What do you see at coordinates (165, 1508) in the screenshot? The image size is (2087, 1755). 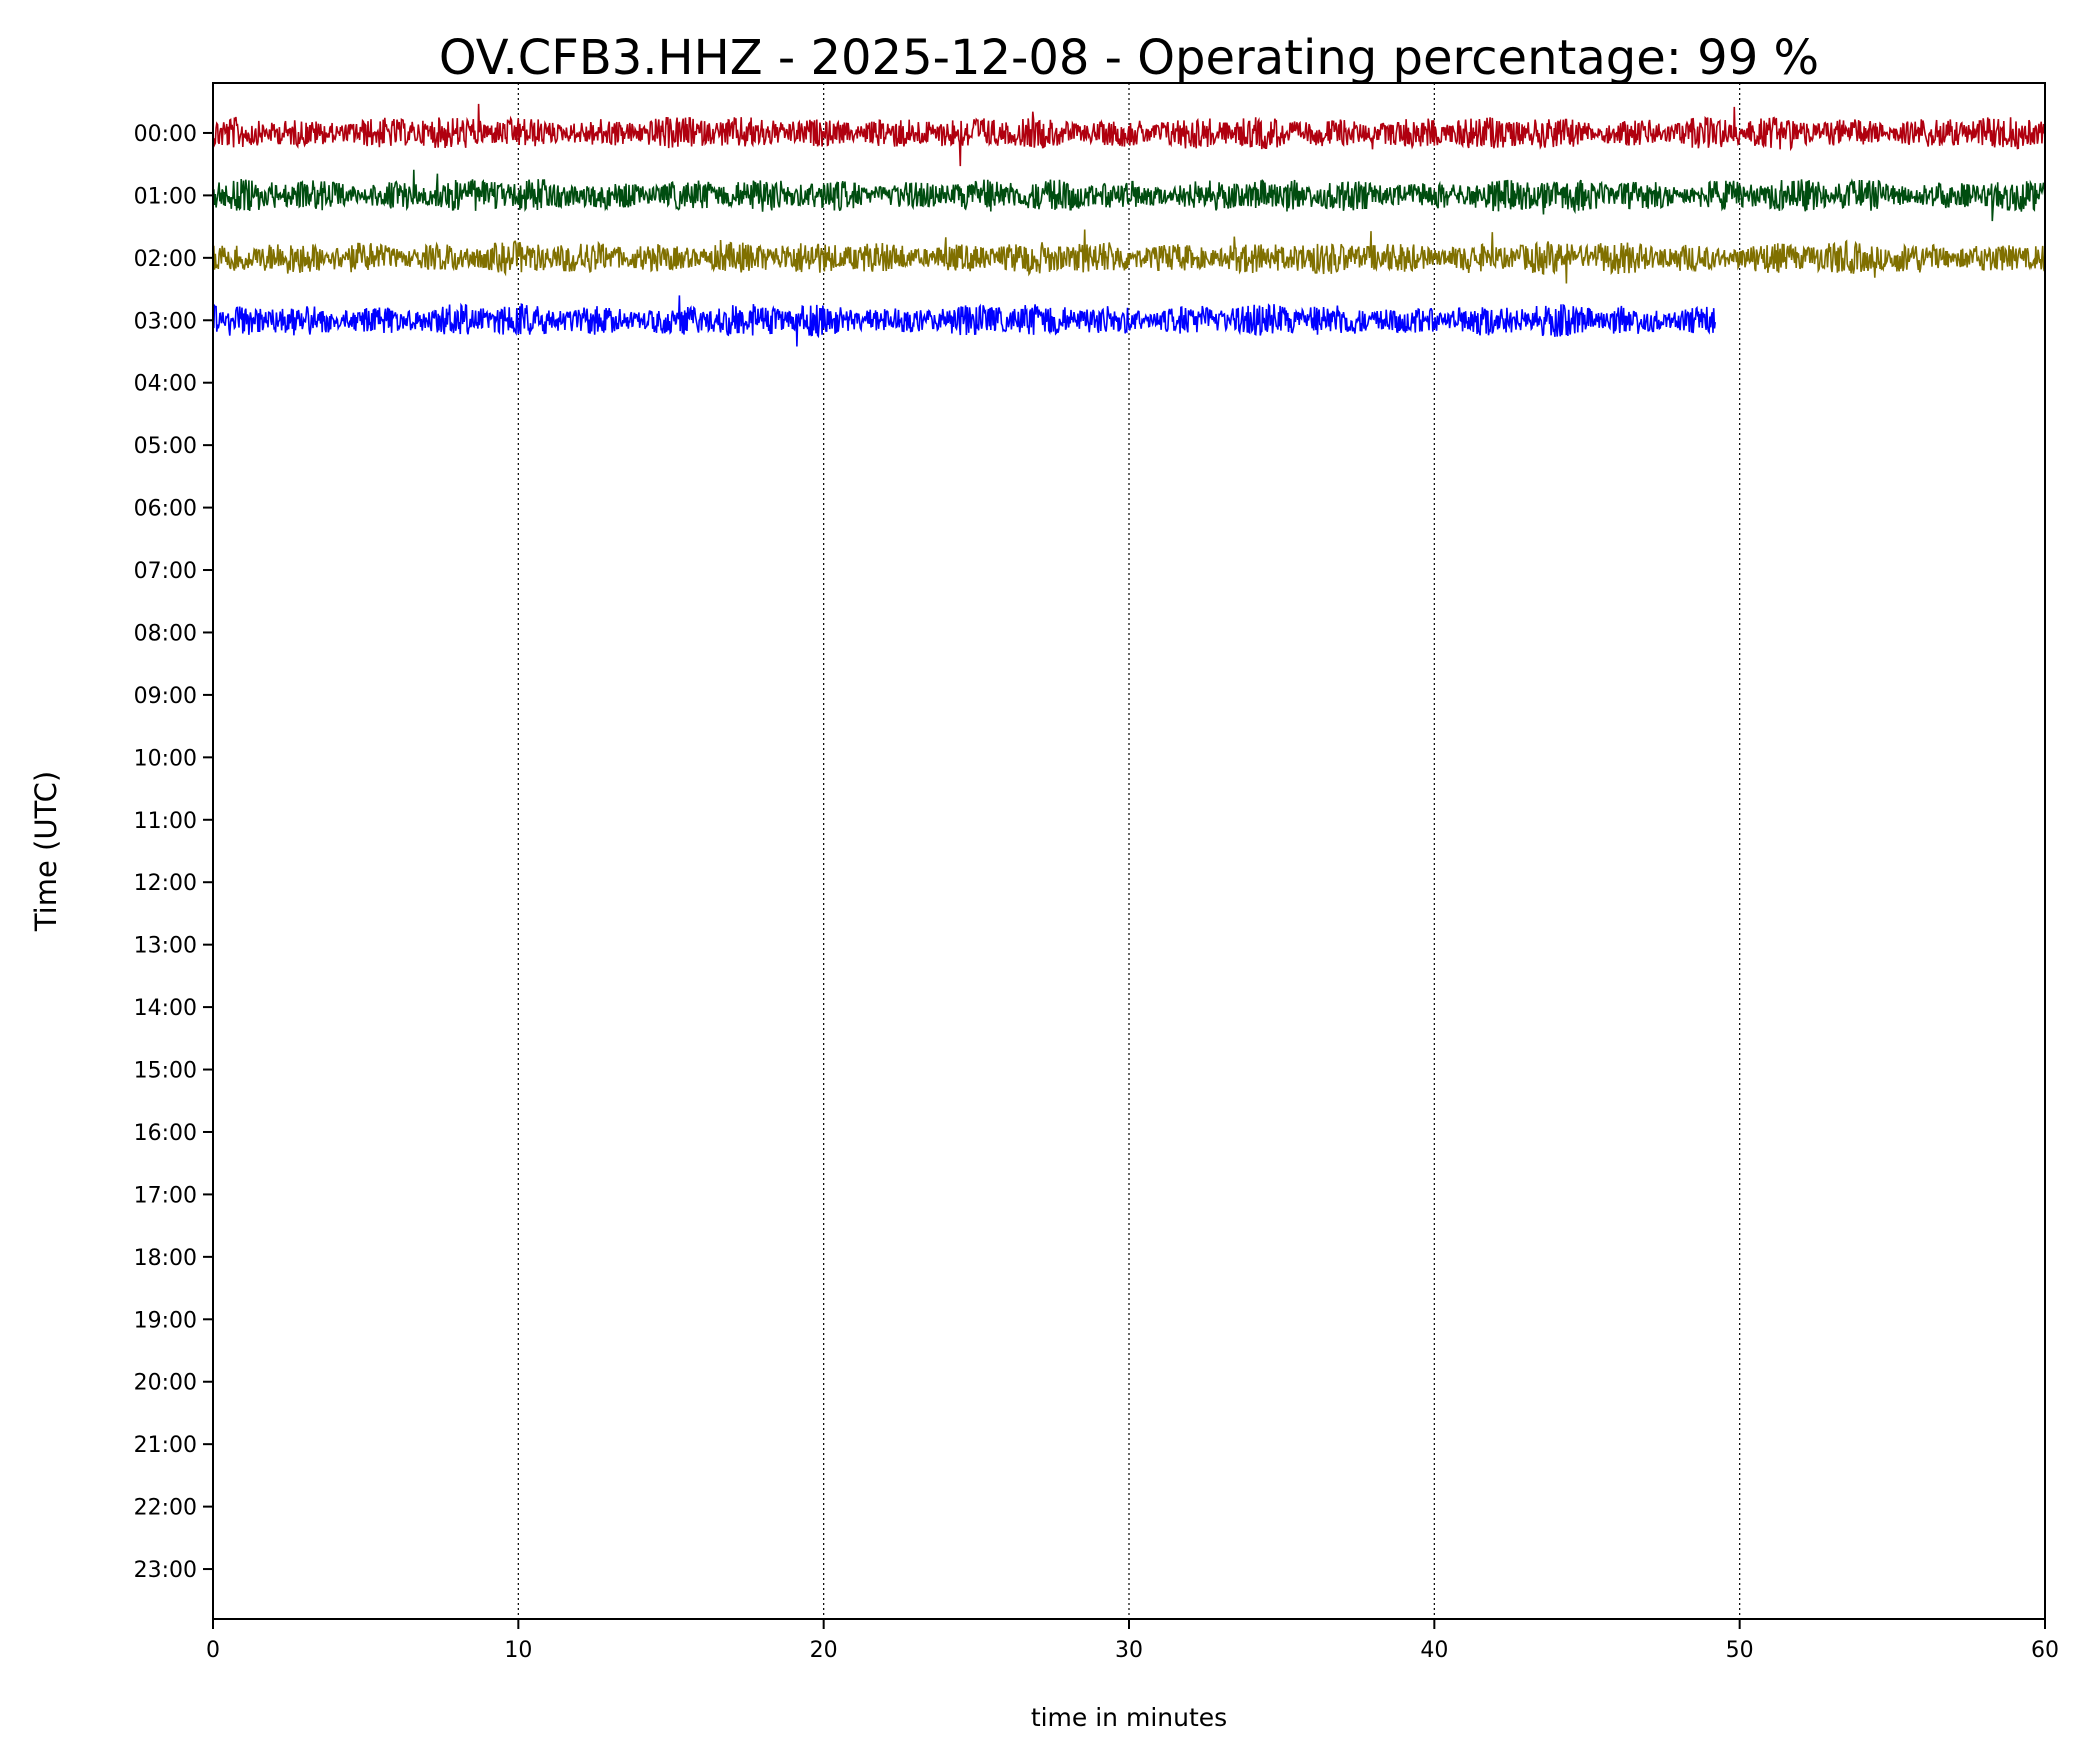 I see `y-tick-label: 22:00` at bounding box center [165, 1508].